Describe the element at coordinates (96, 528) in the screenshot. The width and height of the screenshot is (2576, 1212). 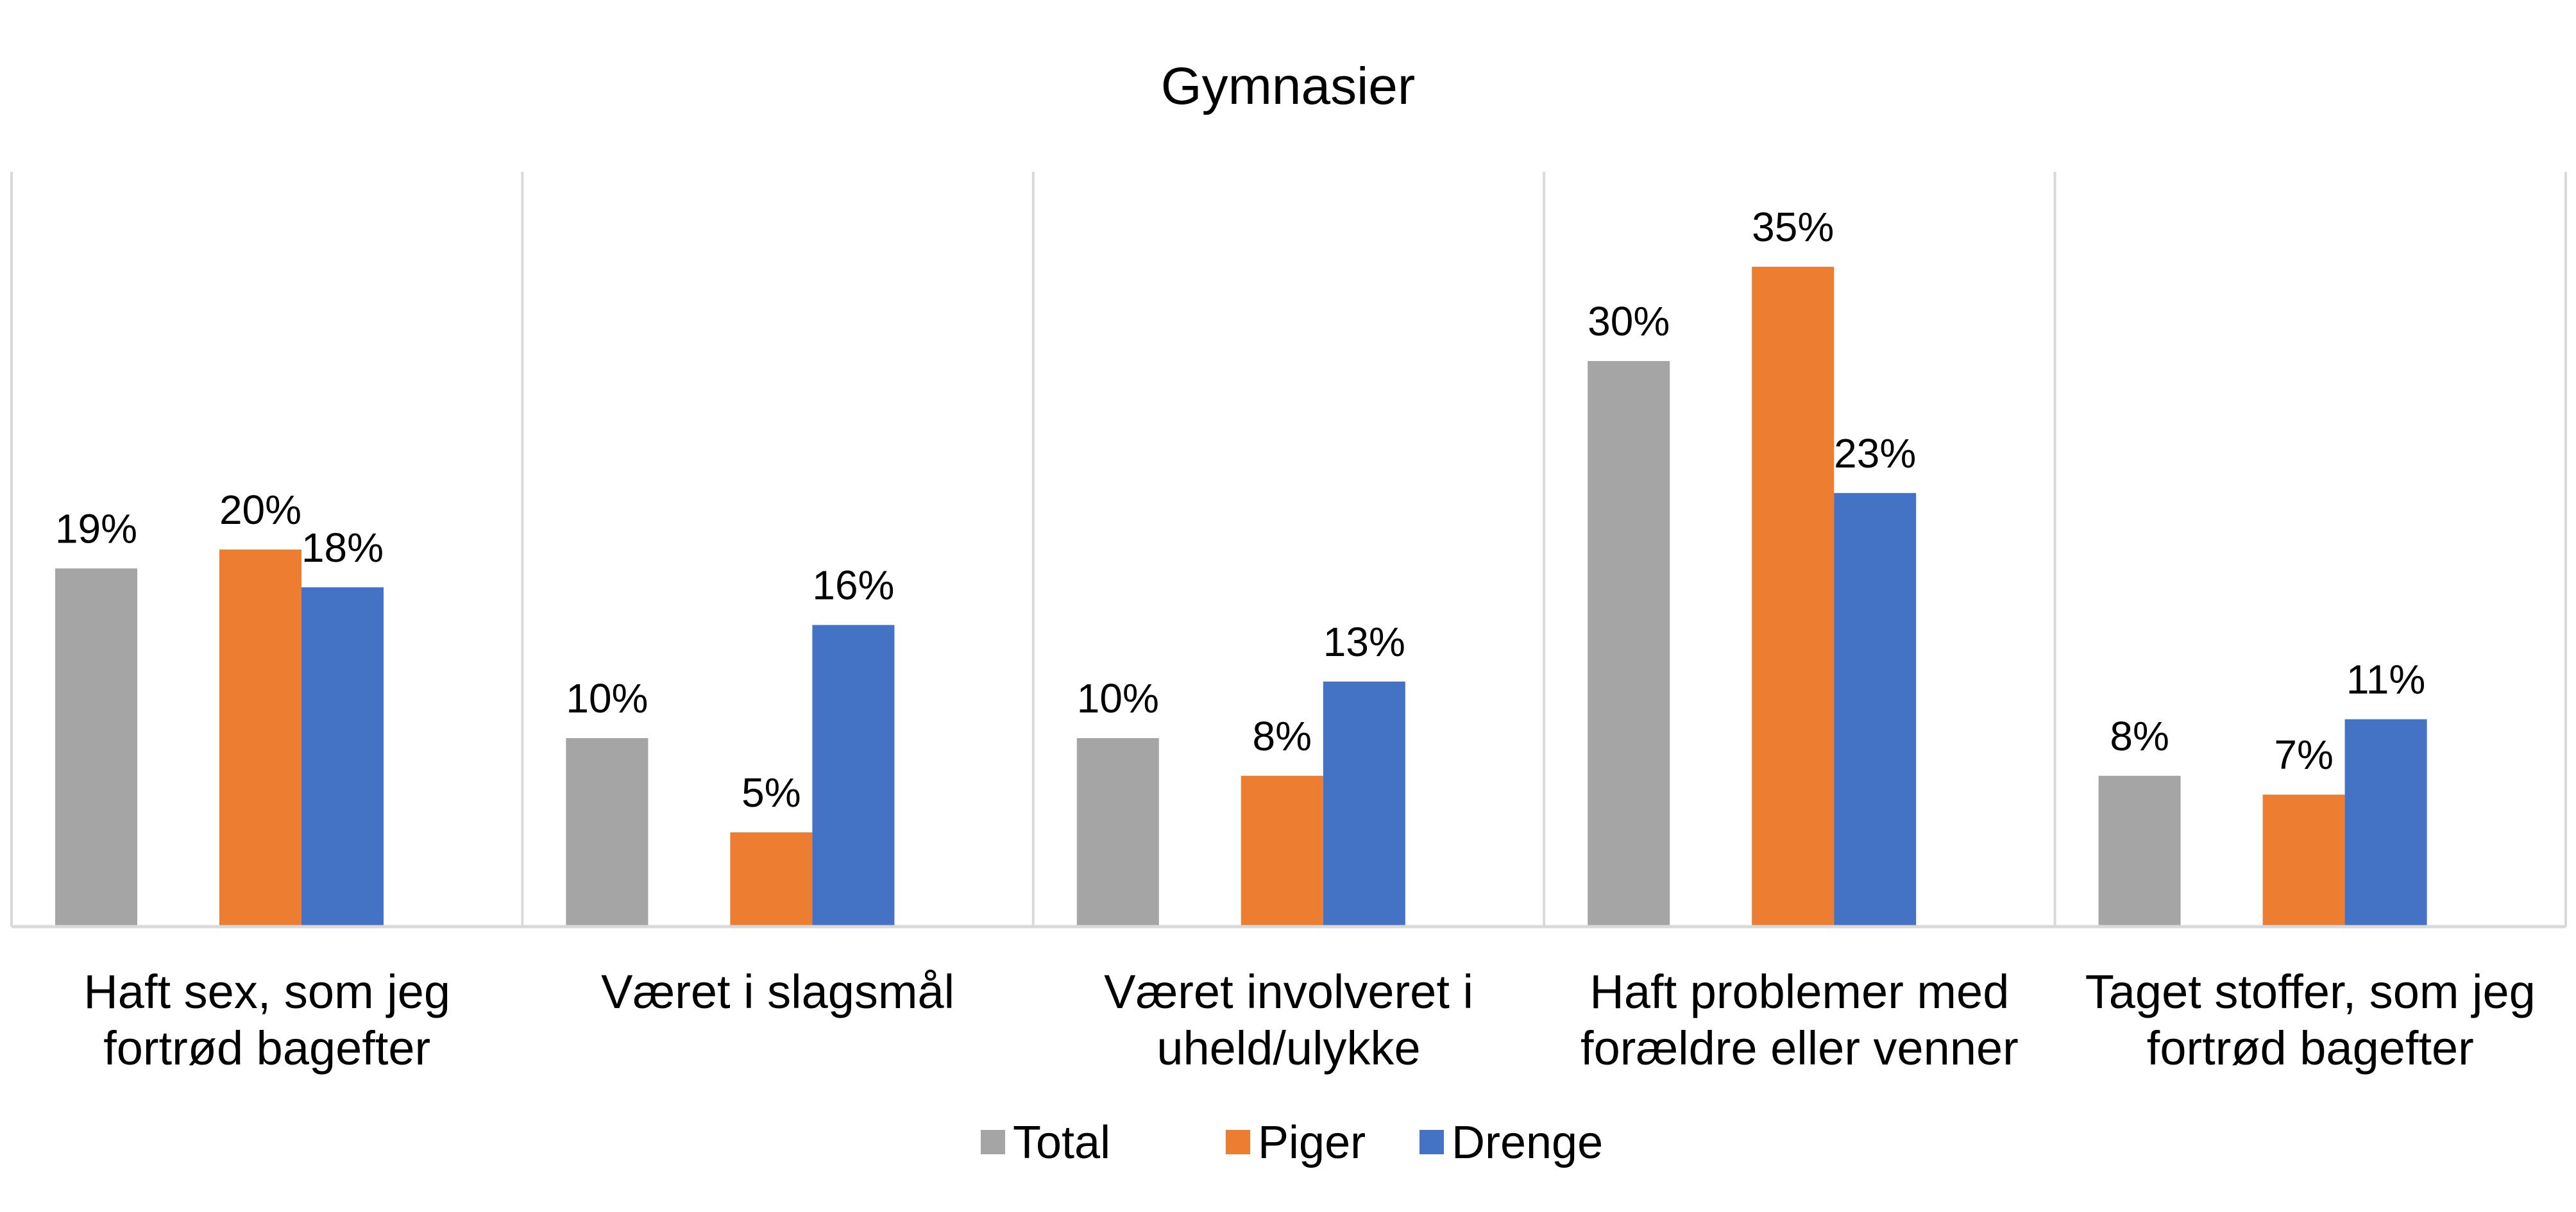
I see `data-label: 19%` at that location.